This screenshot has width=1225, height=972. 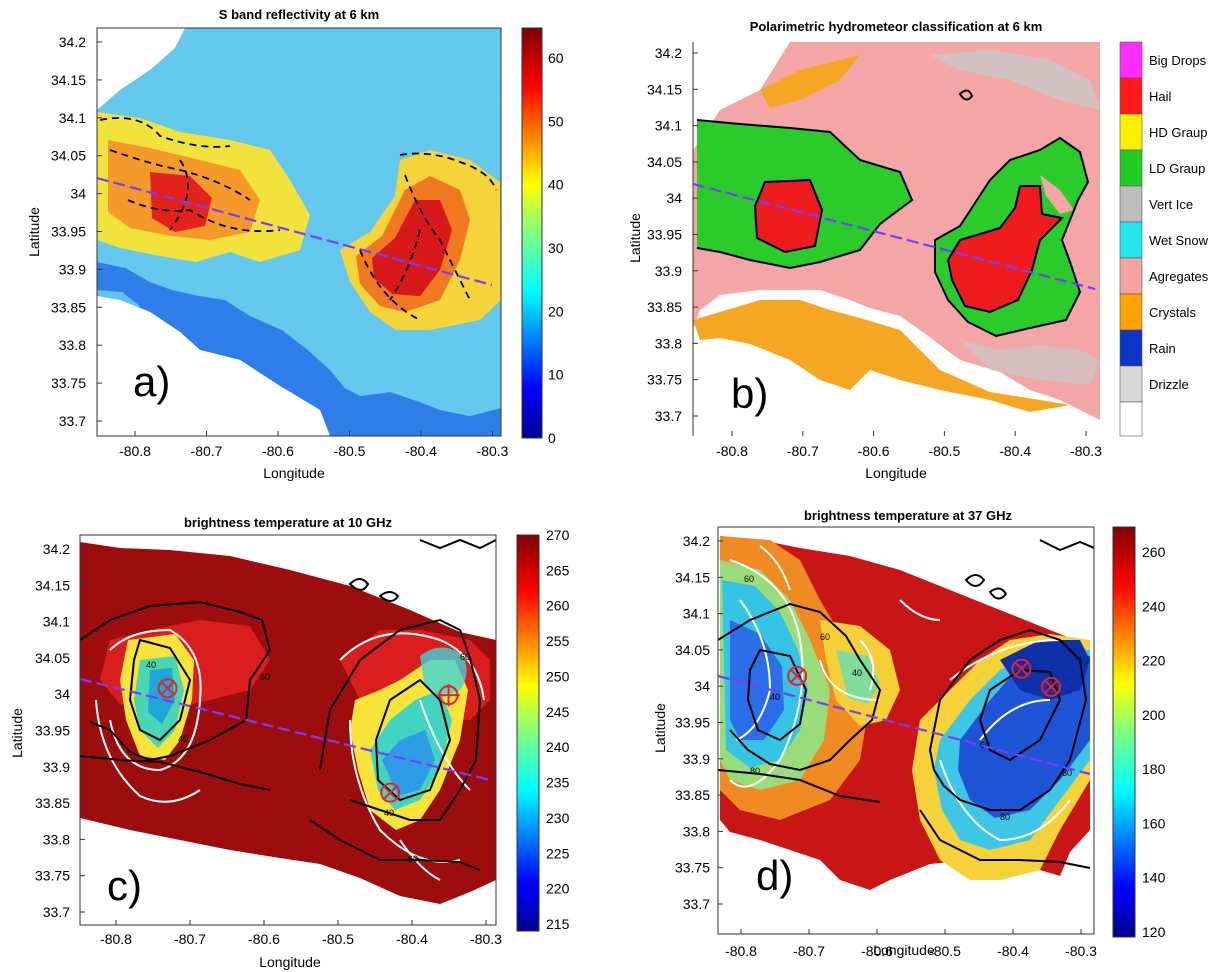 What do you see at coordinates (285, 729) in the screenshot?
I see `panel-c-cross-section-line` at bounding box center [285, 729].